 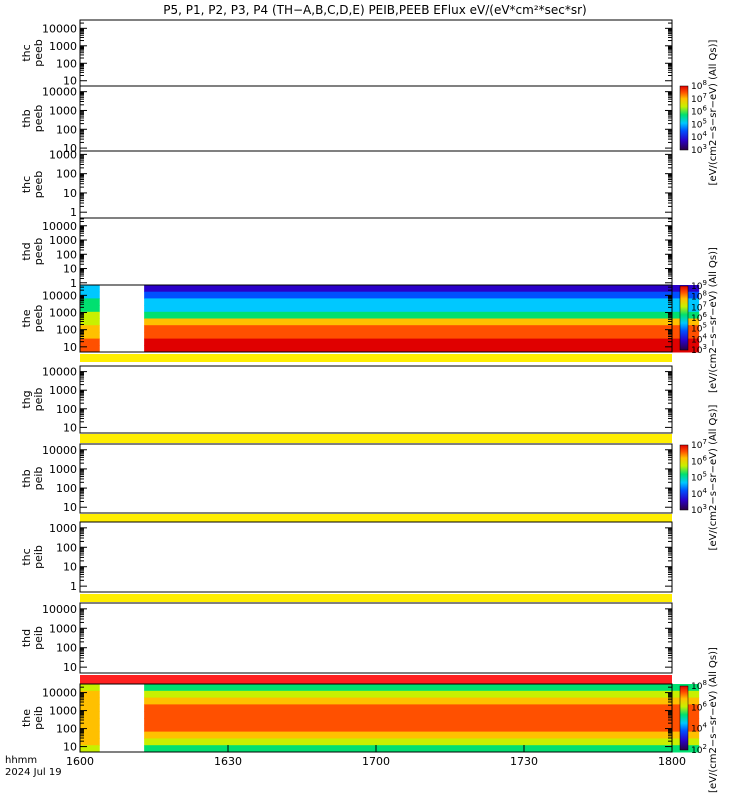 What do you see at coordinates (228, 761) in the screenshot?
I see `x-tick-label: 1630` at bounding box center [228, 761].